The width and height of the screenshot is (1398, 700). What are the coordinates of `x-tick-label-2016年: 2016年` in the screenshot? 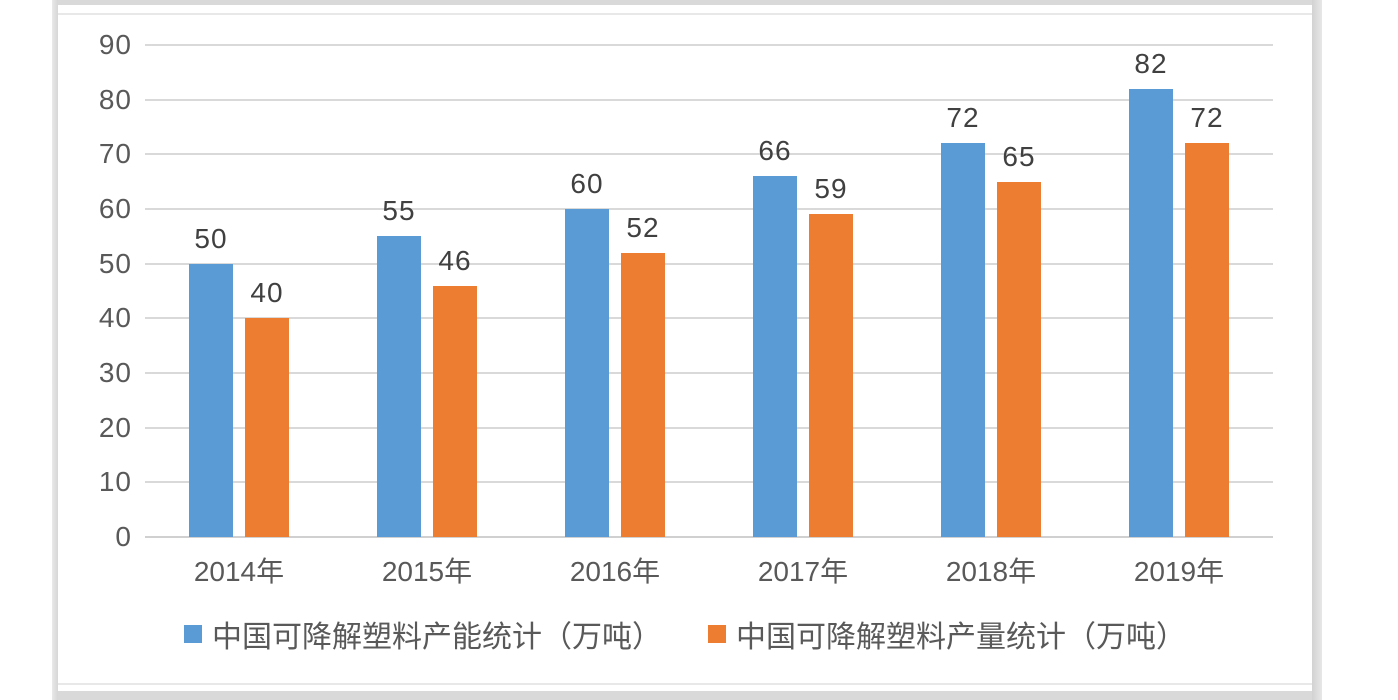 It's located at (615, 571).